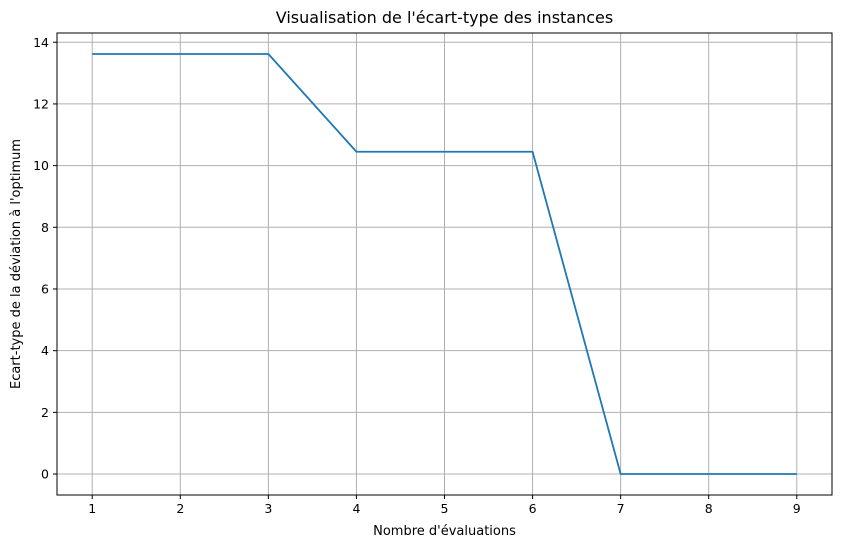  I want to click on y-tick-label: 8, so click(45, 227).